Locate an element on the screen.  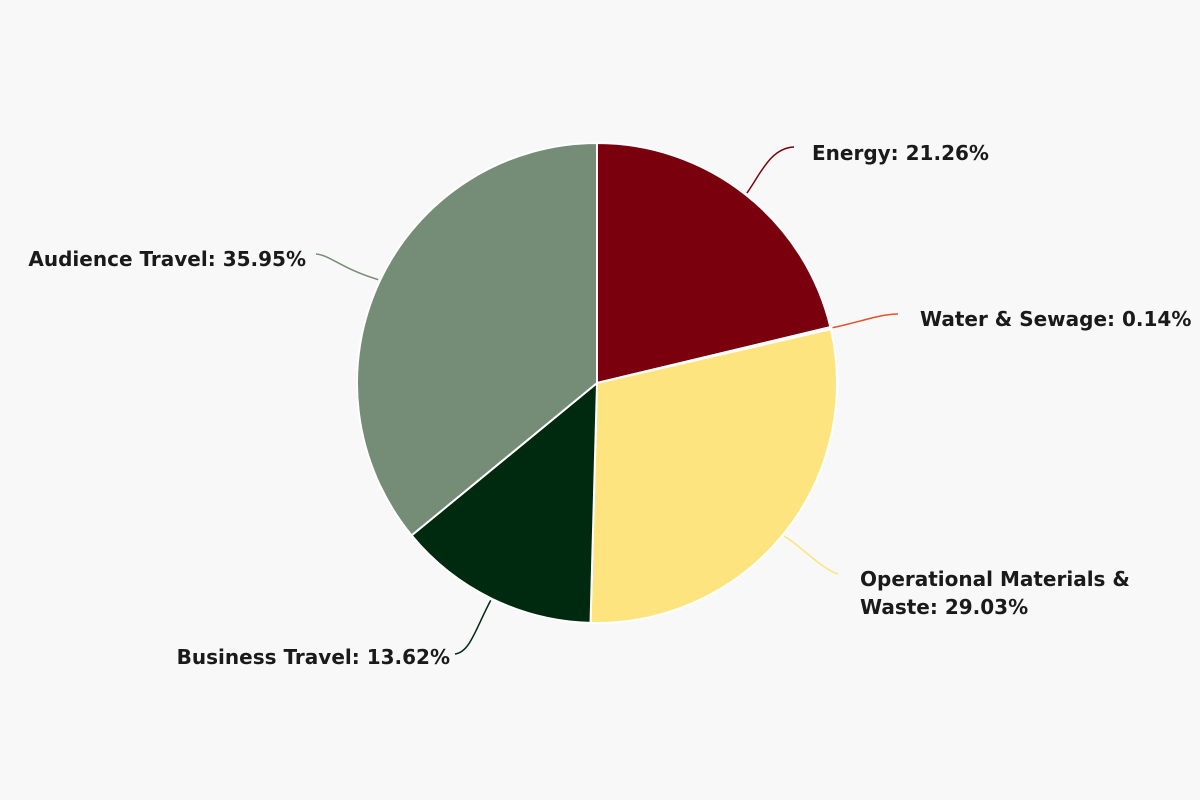
slice-label-line: Energy: 21.26% is located at coordinates (900, 153).